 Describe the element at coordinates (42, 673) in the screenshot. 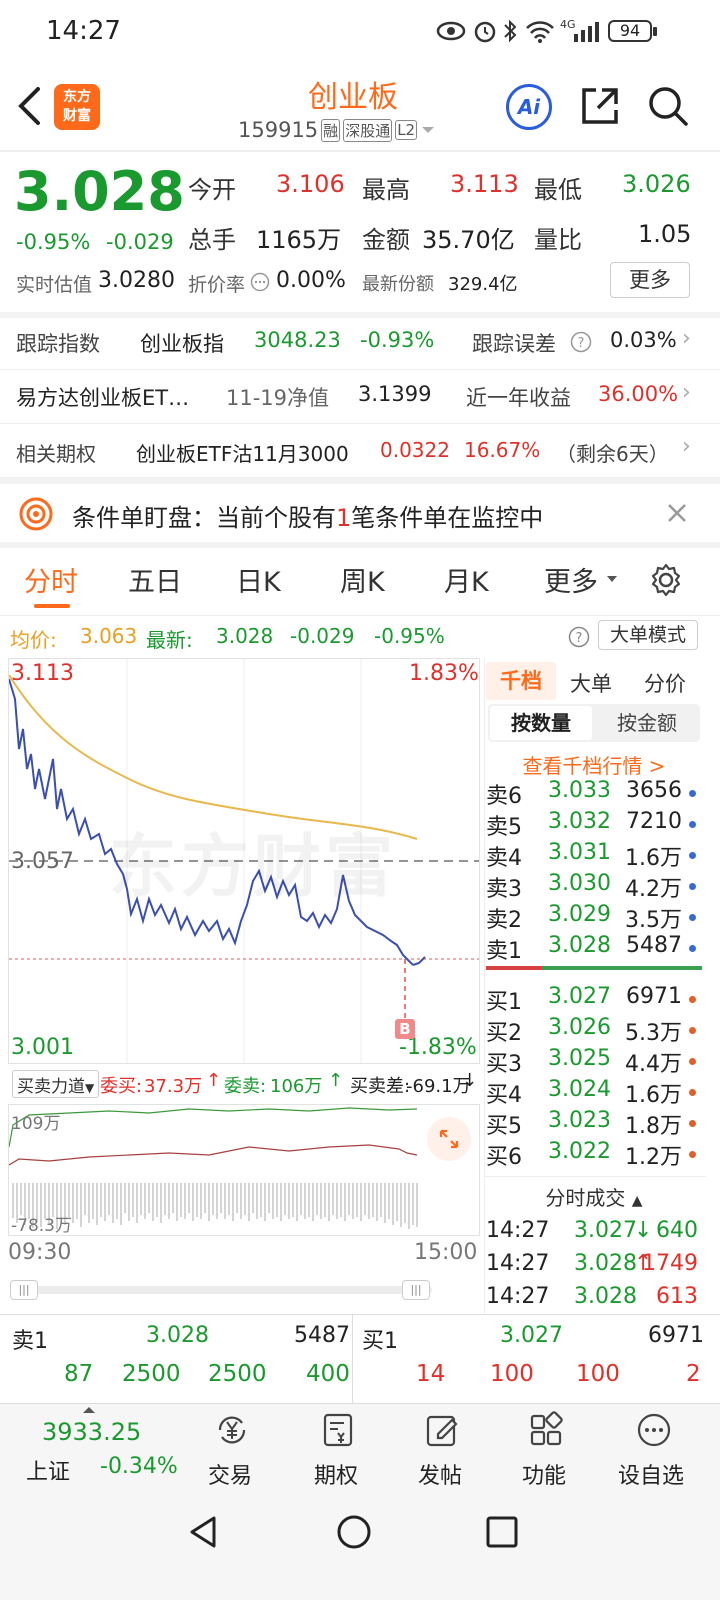

I see `chart-top-price: 3.113` at that location.